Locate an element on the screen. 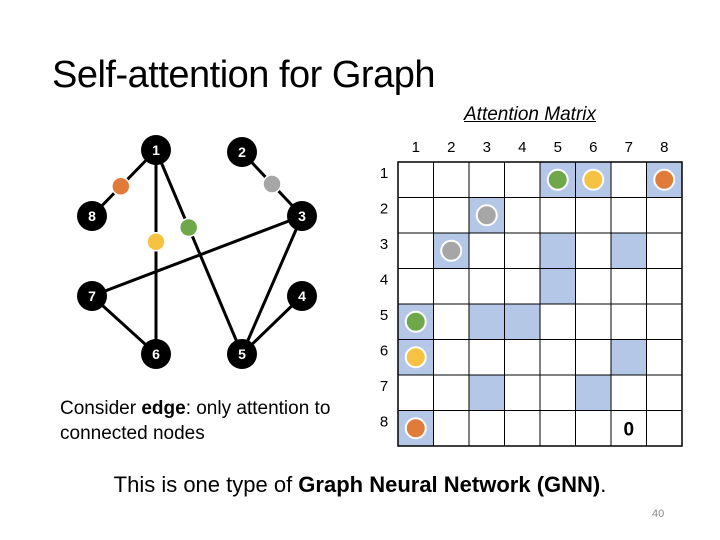 The image size is (720, 540). graph-node-label-6: 6 is located at coordinates (156, 354).